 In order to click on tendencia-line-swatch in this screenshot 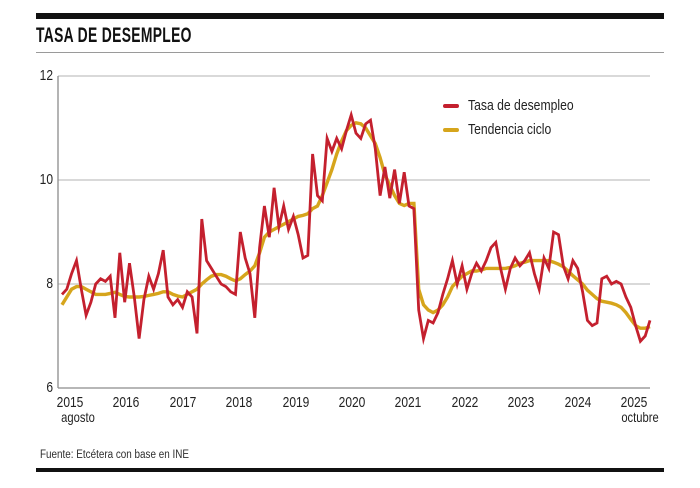, I will do `click(451, 130)`.